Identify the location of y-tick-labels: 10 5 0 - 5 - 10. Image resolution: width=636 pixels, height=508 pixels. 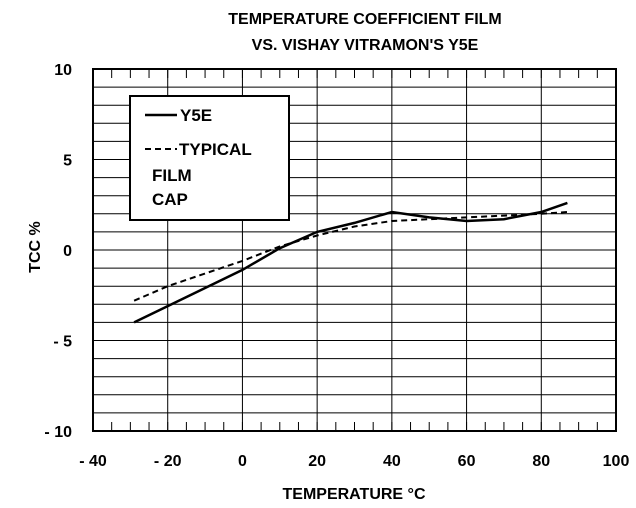
(58, 251).